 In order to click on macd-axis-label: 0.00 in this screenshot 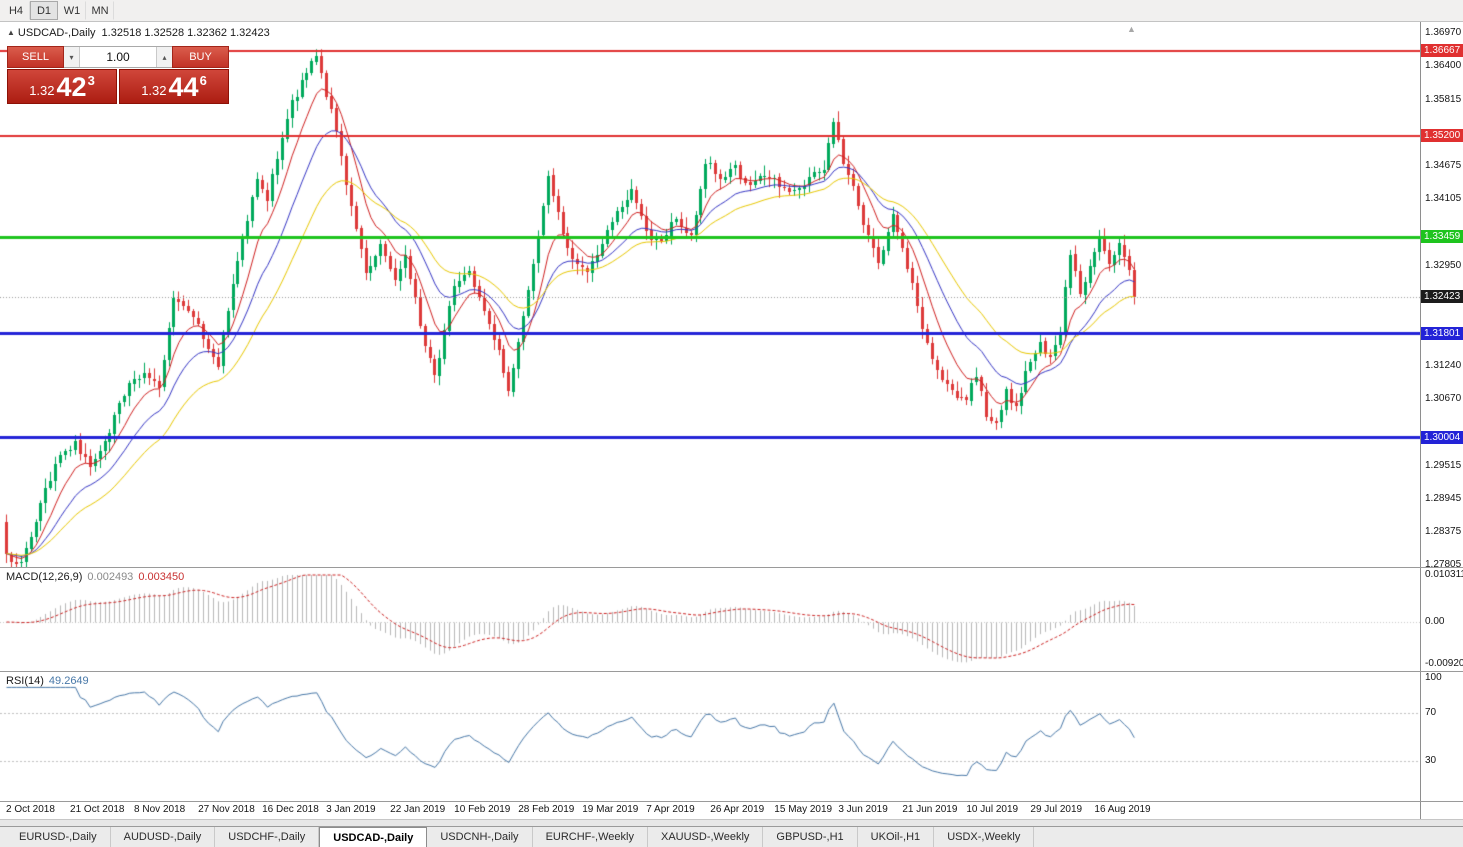, I will do `click(1435, 622)`.